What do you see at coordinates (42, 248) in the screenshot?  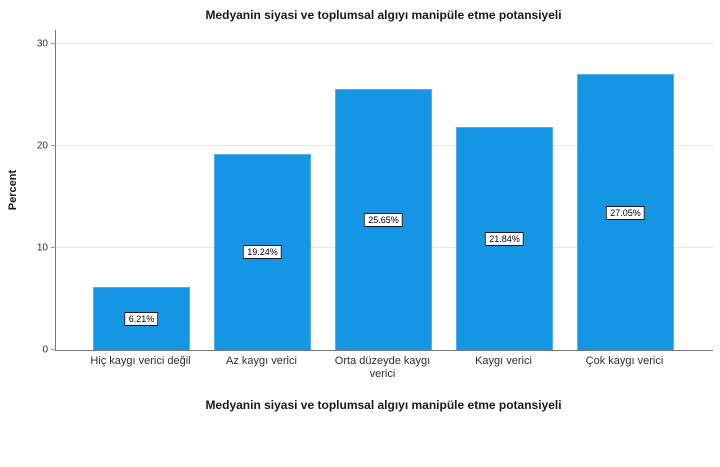 I see `y-tick-label: 10` at bounding box center [42, 248].